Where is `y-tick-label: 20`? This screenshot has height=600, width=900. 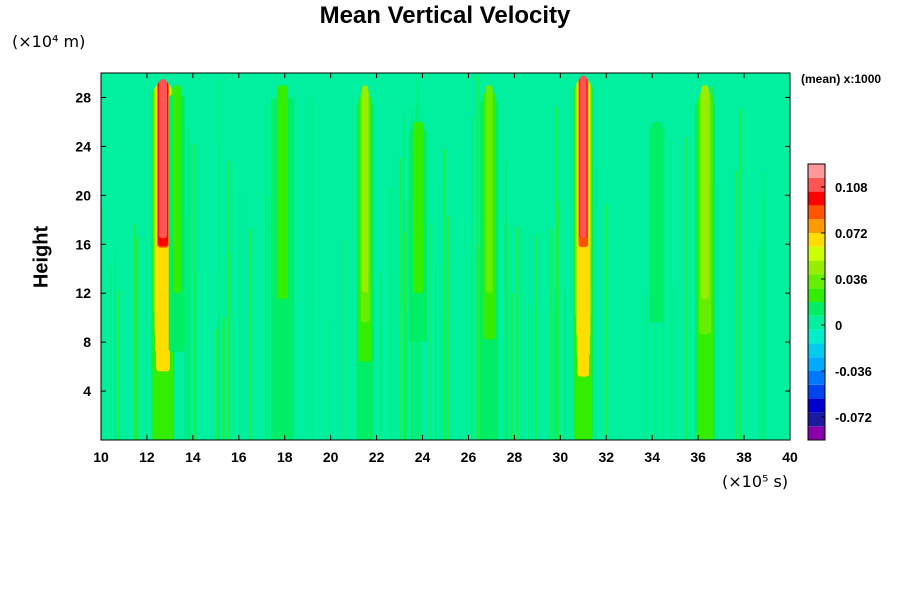 y-tick-label: 20 is located at coordinates (83, 195).